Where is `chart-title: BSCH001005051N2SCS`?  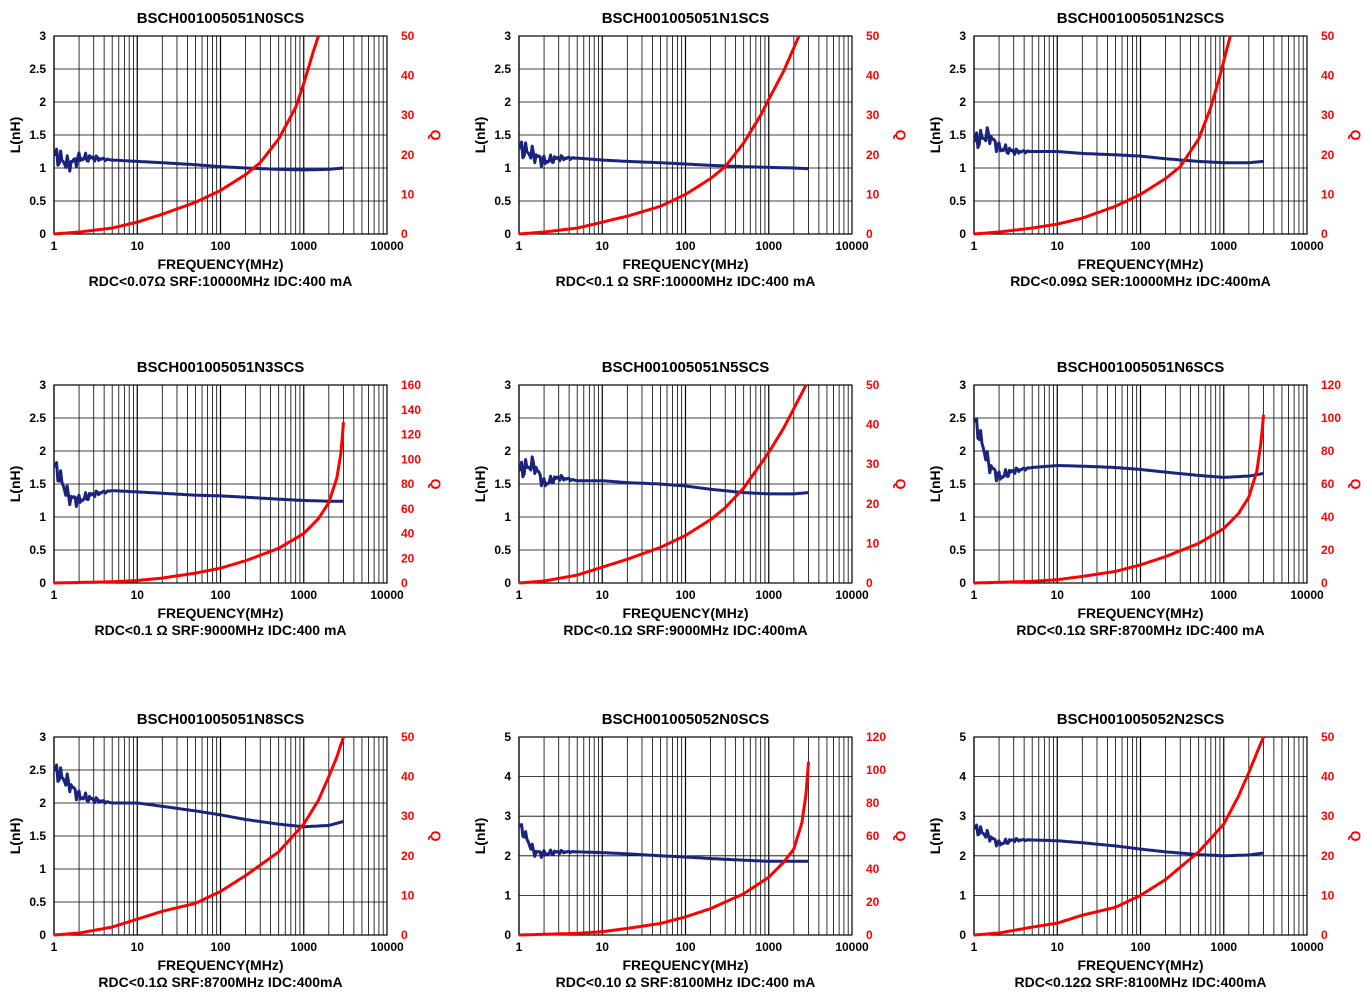 chart-title: BSCH001005051N2SCS is located at coordinates (1140, 18).